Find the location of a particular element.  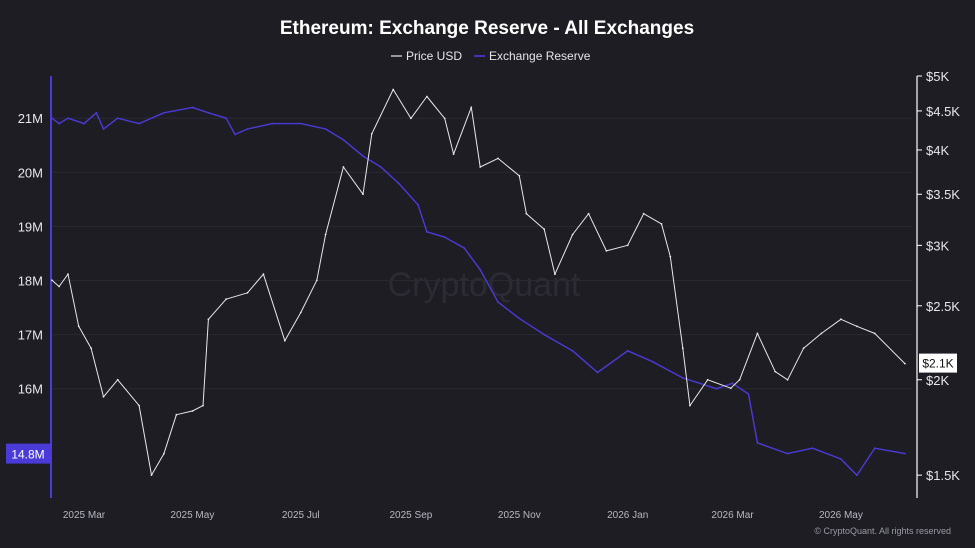

x-tick-label: 2025 Sep is located at coordinates (411, 515).